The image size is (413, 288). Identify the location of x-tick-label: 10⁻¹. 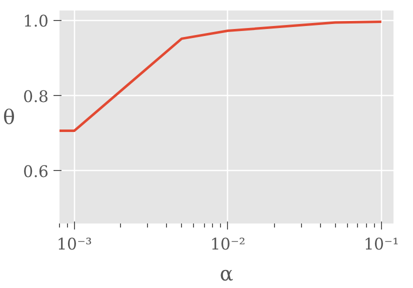
(381, 244).